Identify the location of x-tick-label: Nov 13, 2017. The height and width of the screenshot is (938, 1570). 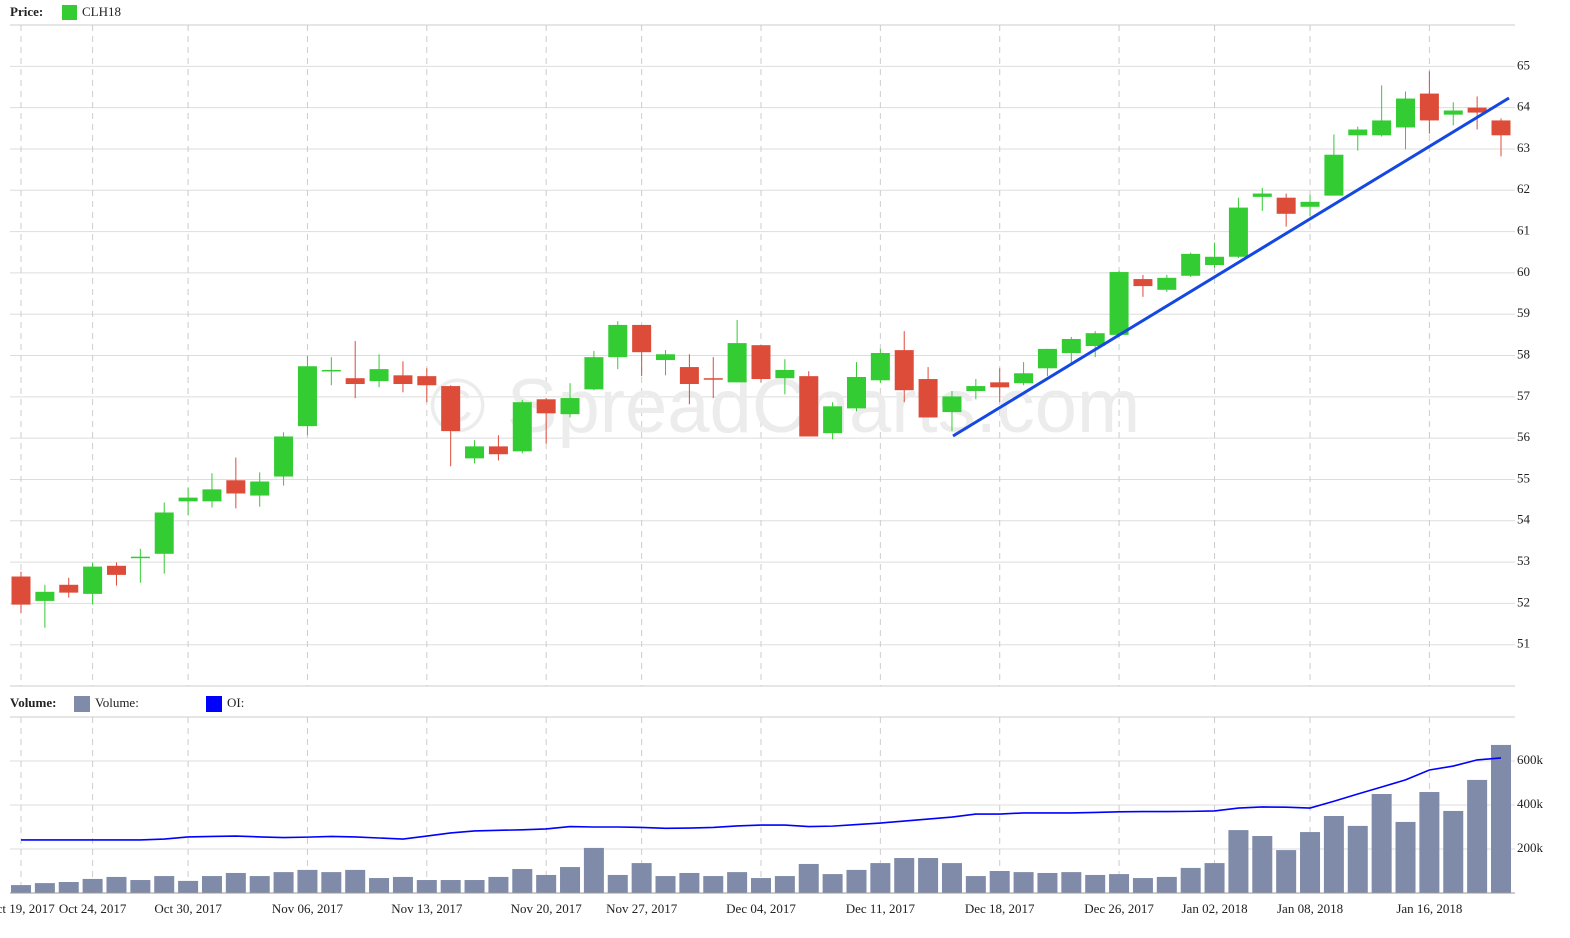
(427, 908).